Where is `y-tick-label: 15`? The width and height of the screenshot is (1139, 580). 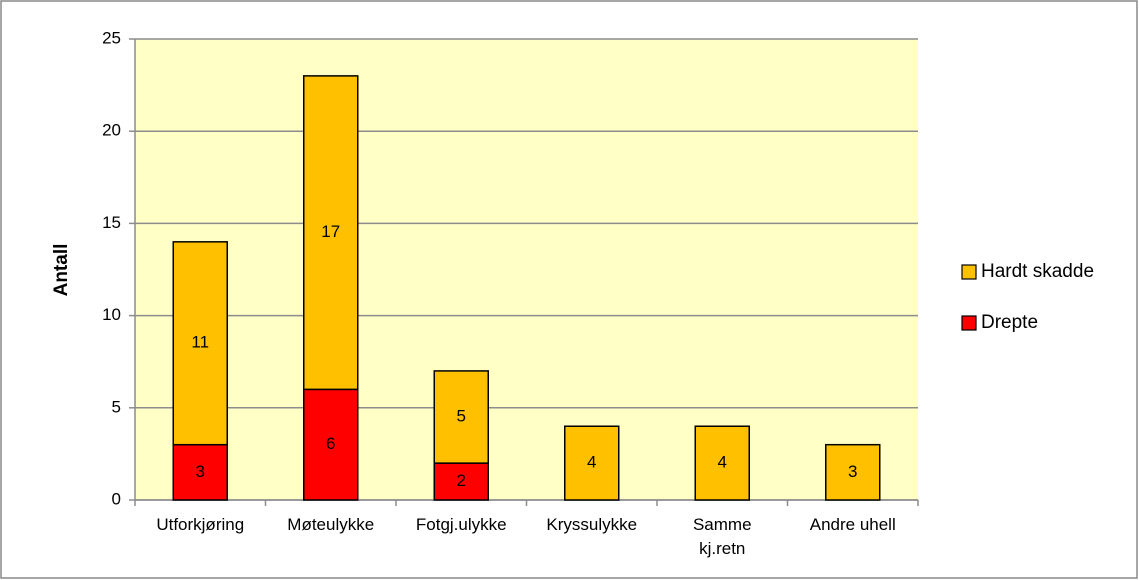 y-tick-label: 15 is located at coordinates (111, 222).